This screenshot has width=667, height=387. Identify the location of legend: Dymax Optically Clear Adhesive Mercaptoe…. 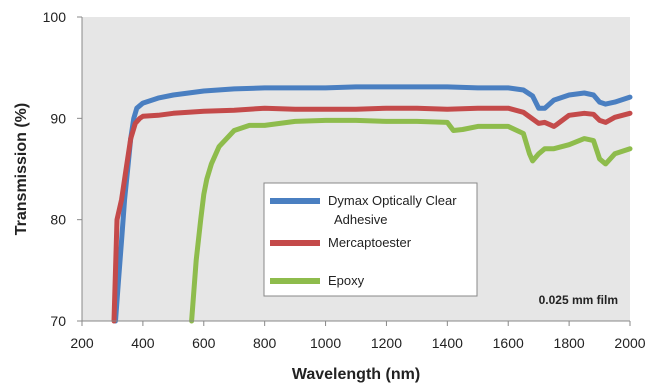
(370, 239).